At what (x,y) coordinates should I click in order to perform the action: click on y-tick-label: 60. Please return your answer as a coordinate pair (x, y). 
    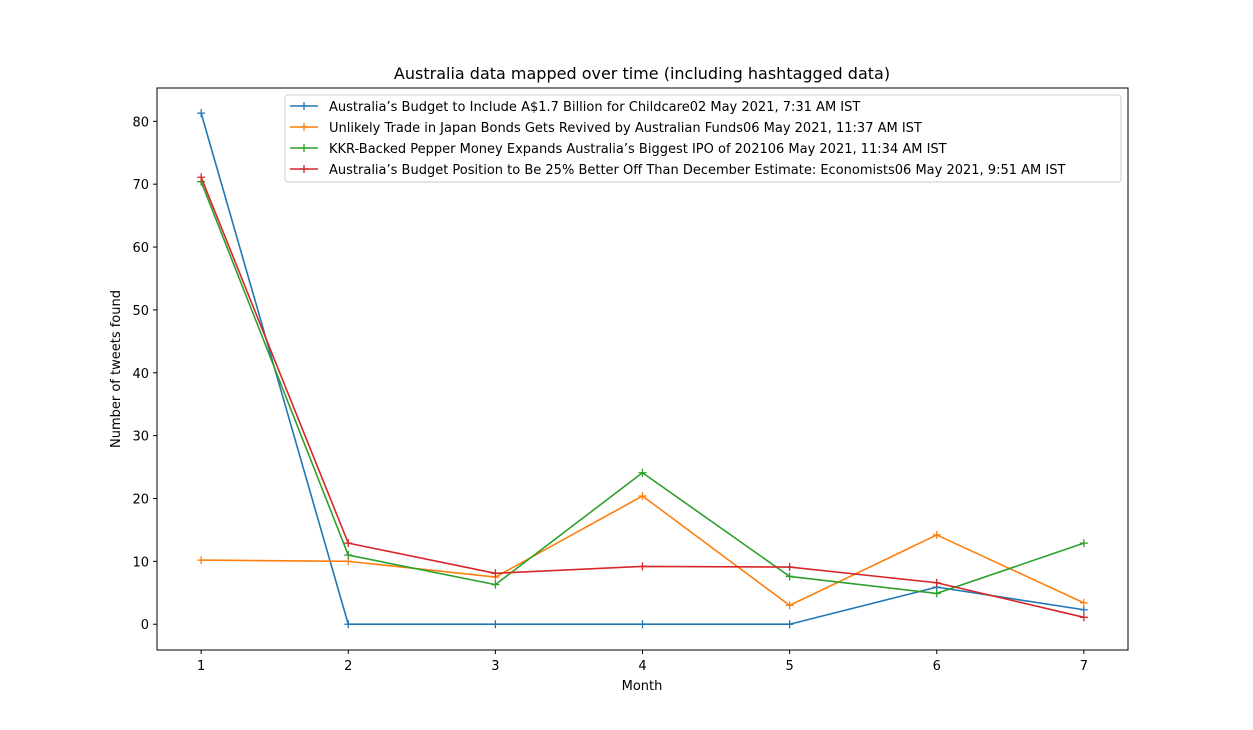
    Looking at the image, I should click on (140, 248).